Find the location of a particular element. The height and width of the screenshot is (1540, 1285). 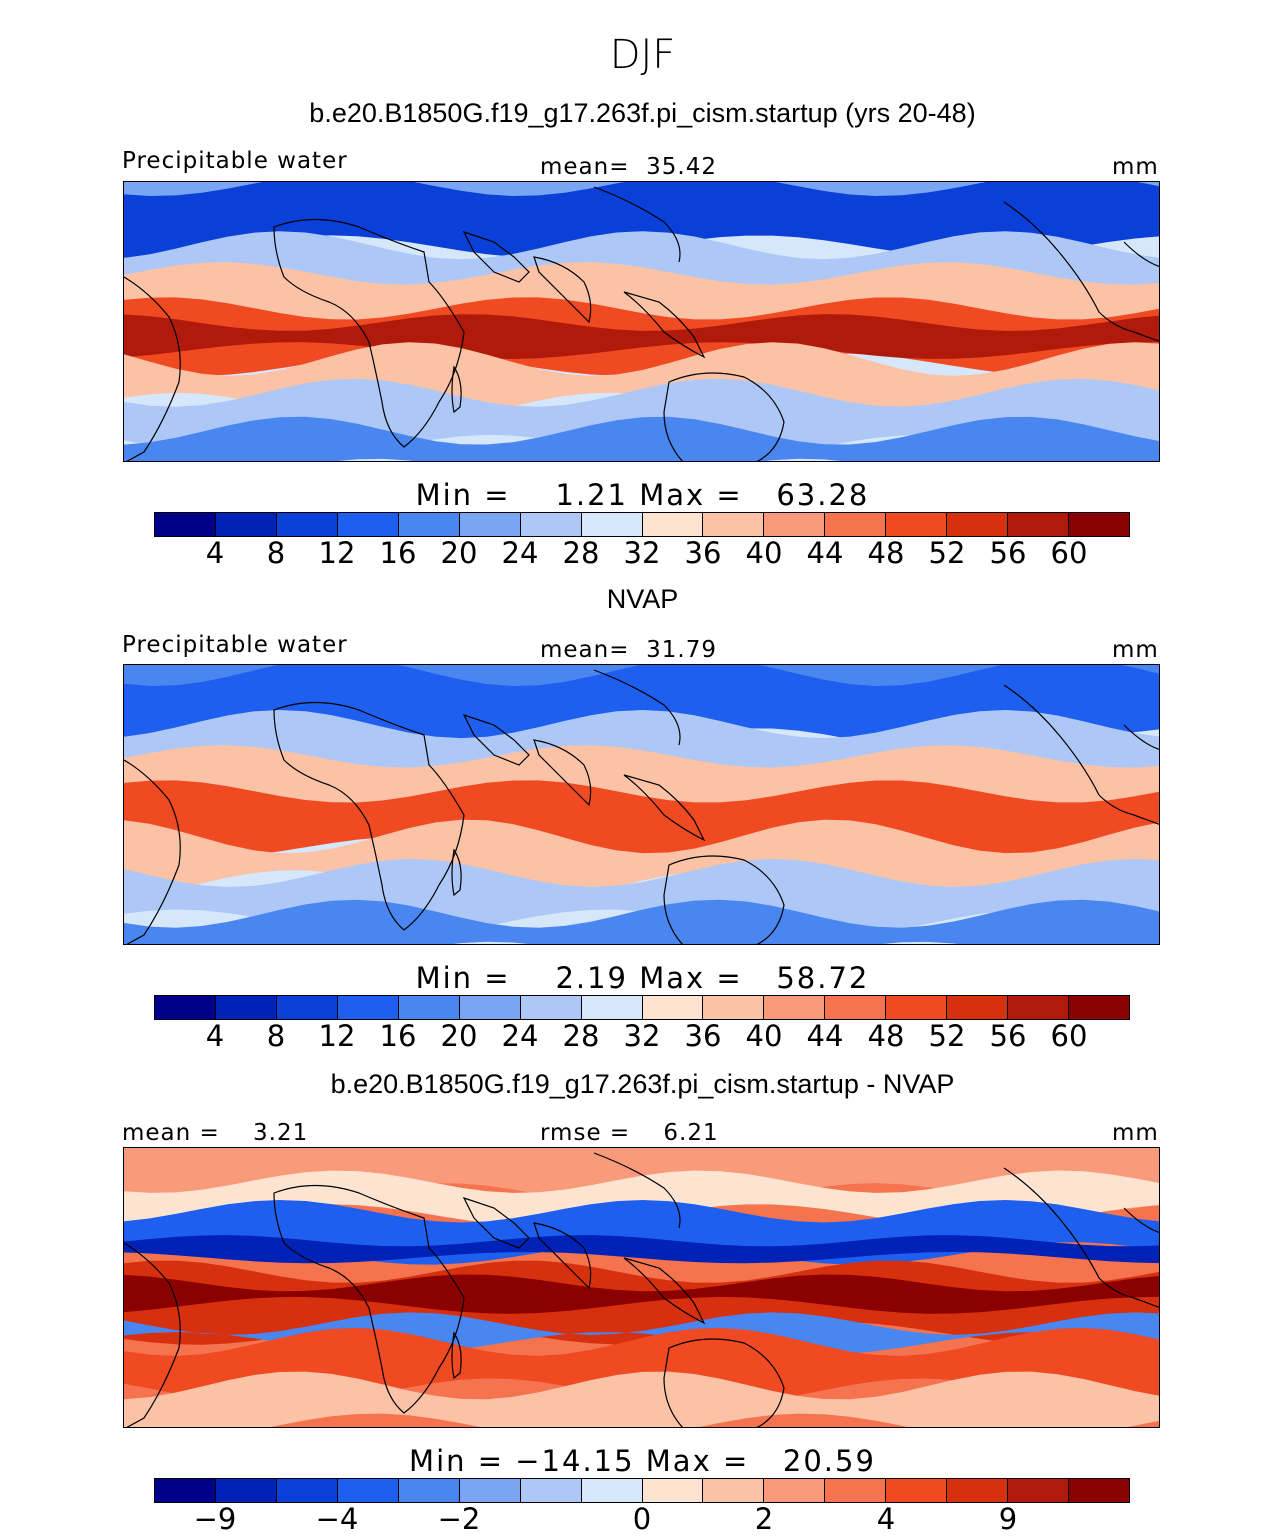

panel-3-contour-field is located at coordinates (641, 1287).